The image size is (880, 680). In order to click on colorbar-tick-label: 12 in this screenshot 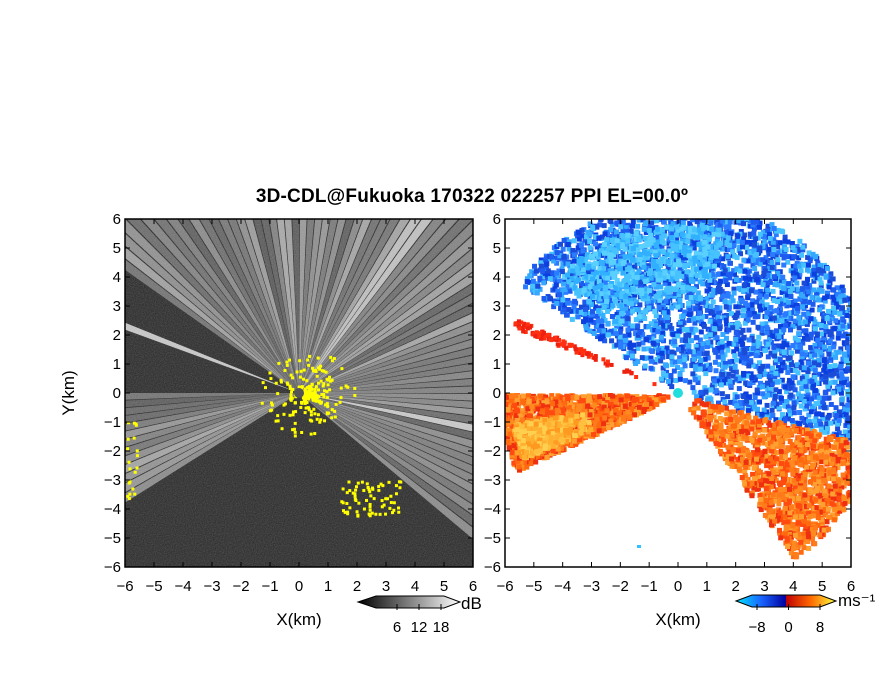, I will do `click(419, 627)`.